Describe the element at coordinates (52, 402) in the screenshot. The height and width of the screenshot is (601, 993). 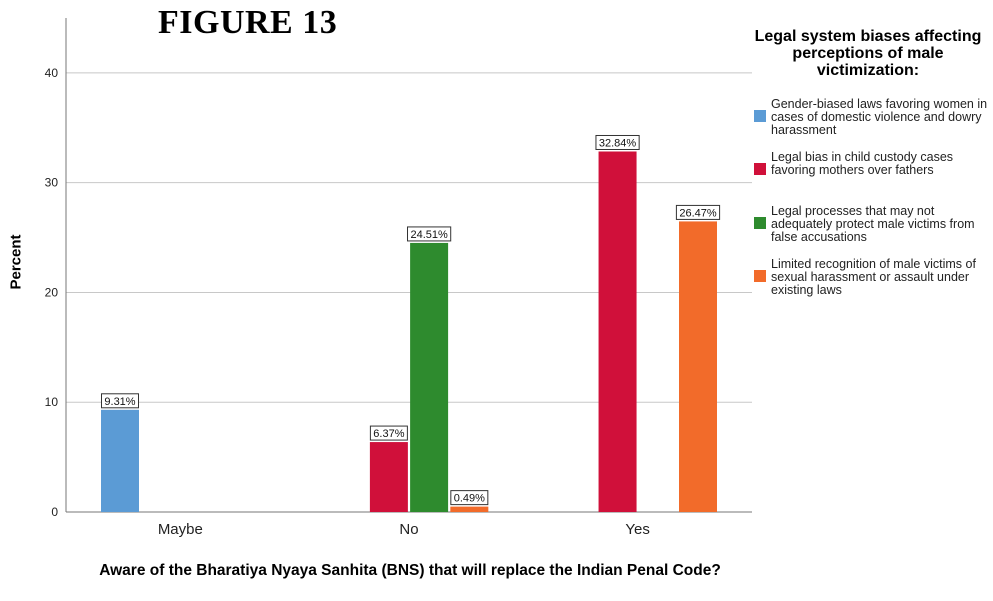
I see `y-tick-label: 10` at that location.